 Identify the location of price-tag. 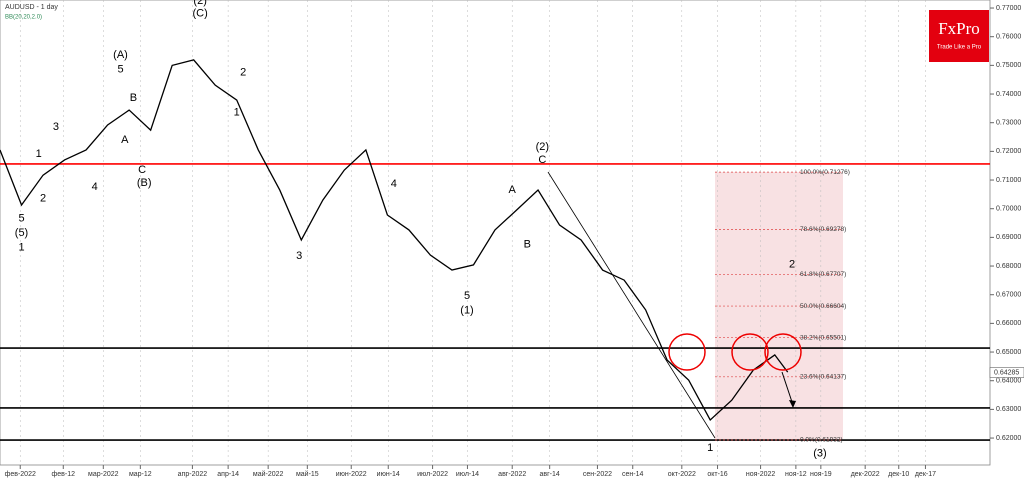
(1006, 372).